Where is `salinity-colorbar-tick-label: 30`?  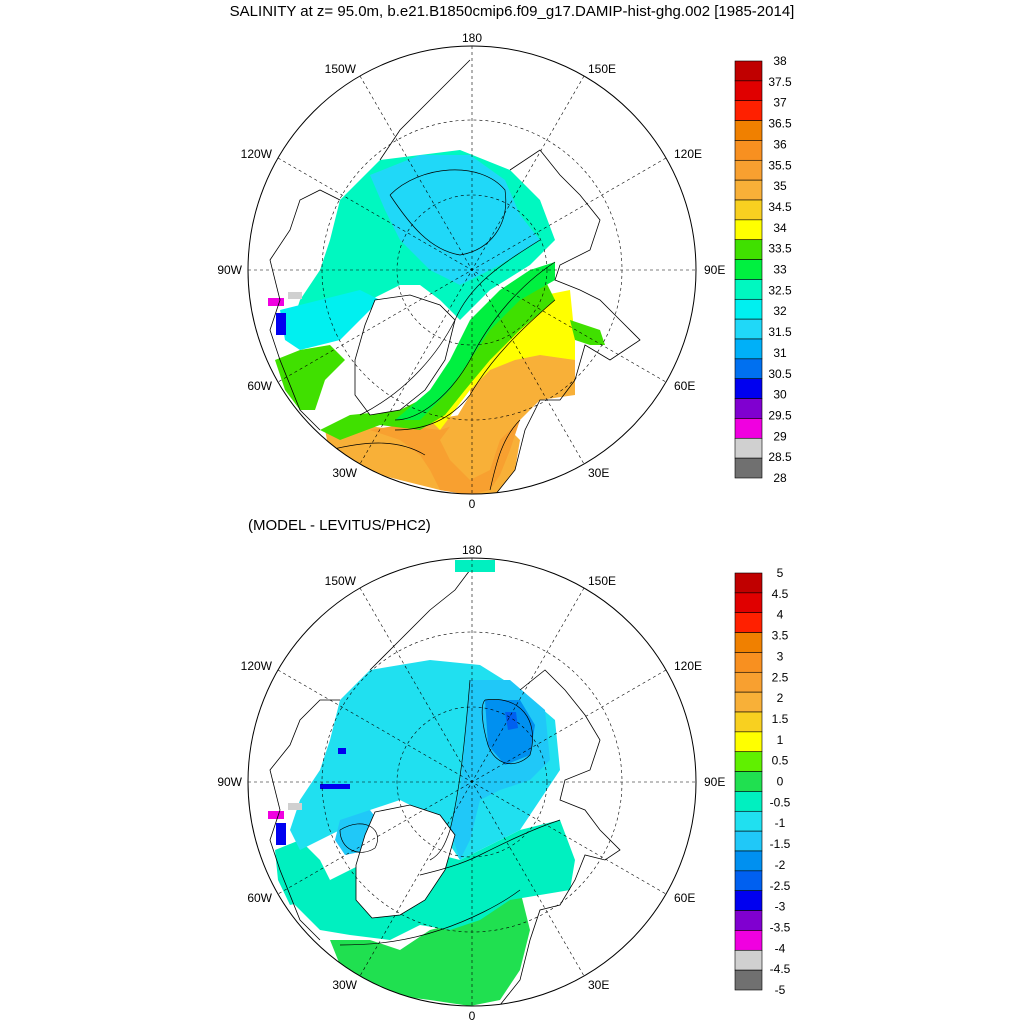 salinity-colorbar-tick-label: 30 is located at coordinates (780, 395).